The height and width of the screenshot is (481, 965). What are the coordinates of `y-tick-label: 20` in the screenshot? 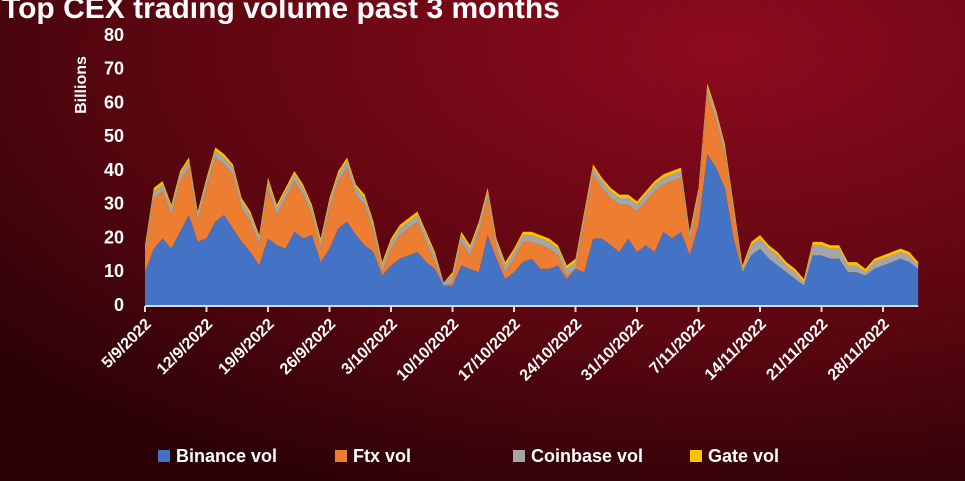 It's located at (114, 237).